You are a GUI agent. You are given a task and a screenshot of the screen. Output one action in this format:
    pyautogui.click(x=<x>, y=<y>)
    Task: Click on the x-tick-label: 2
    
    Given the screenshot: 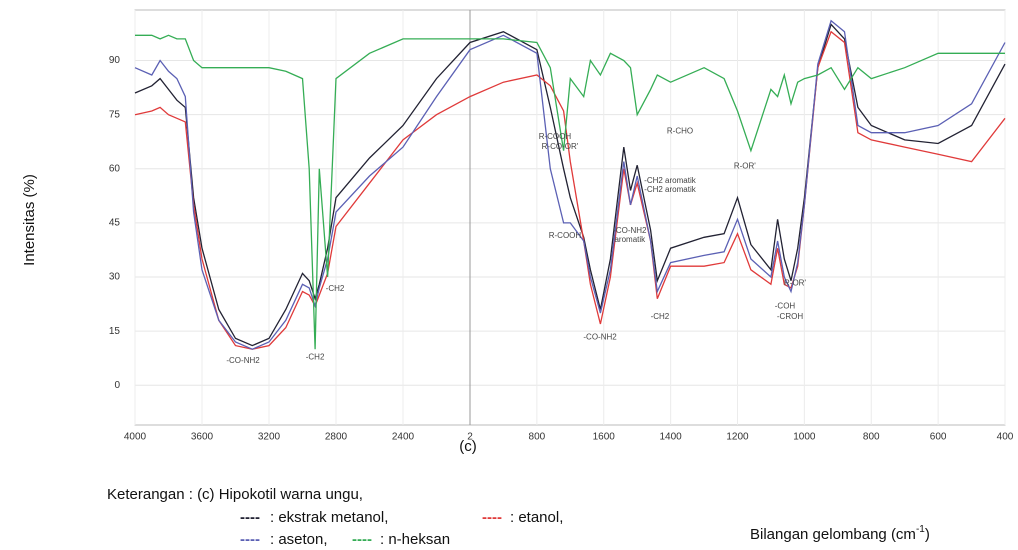 What is the action you would take?
    pyautogui.click(x=470, y=437)
    